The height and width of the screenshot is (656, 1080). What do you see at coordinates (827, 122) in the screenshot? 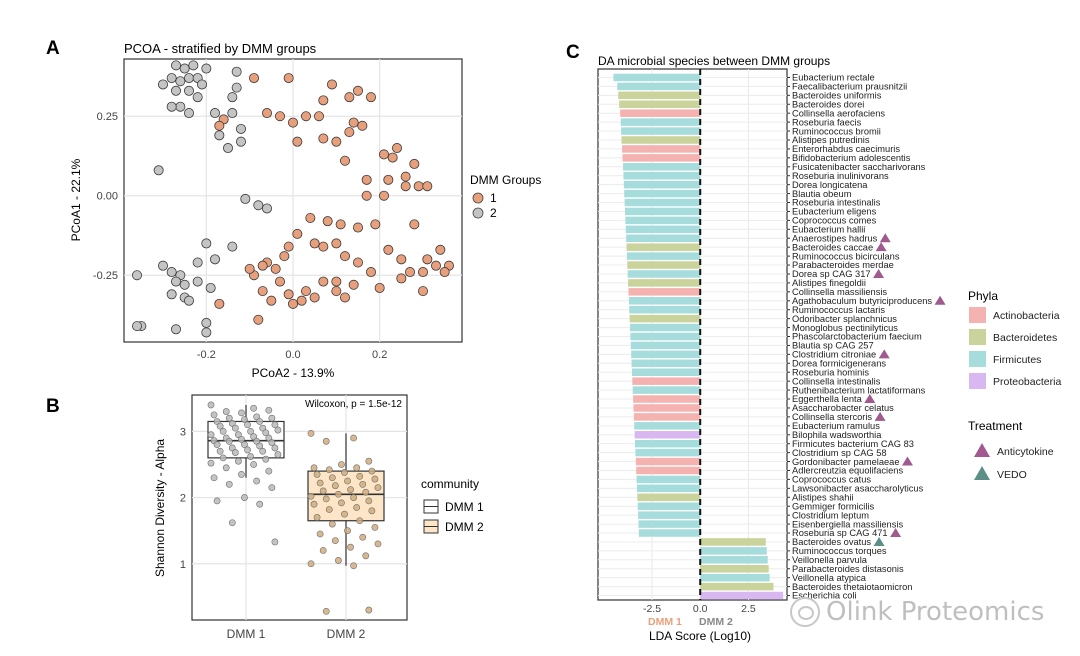
I see `lda-species-label: Roseburia faecis` at bounding box center [827, 122].